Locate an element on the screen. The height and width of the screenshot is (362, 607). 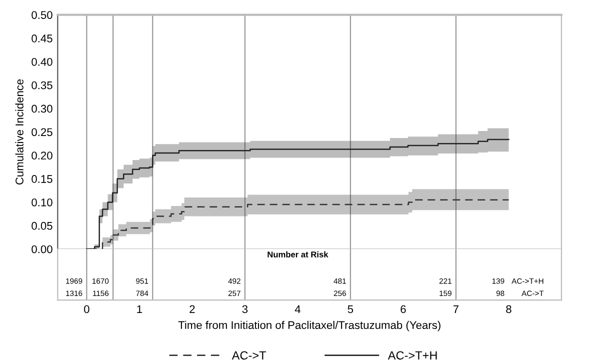
y-tick-label: 0.20 is located at coordinates (42, 156).